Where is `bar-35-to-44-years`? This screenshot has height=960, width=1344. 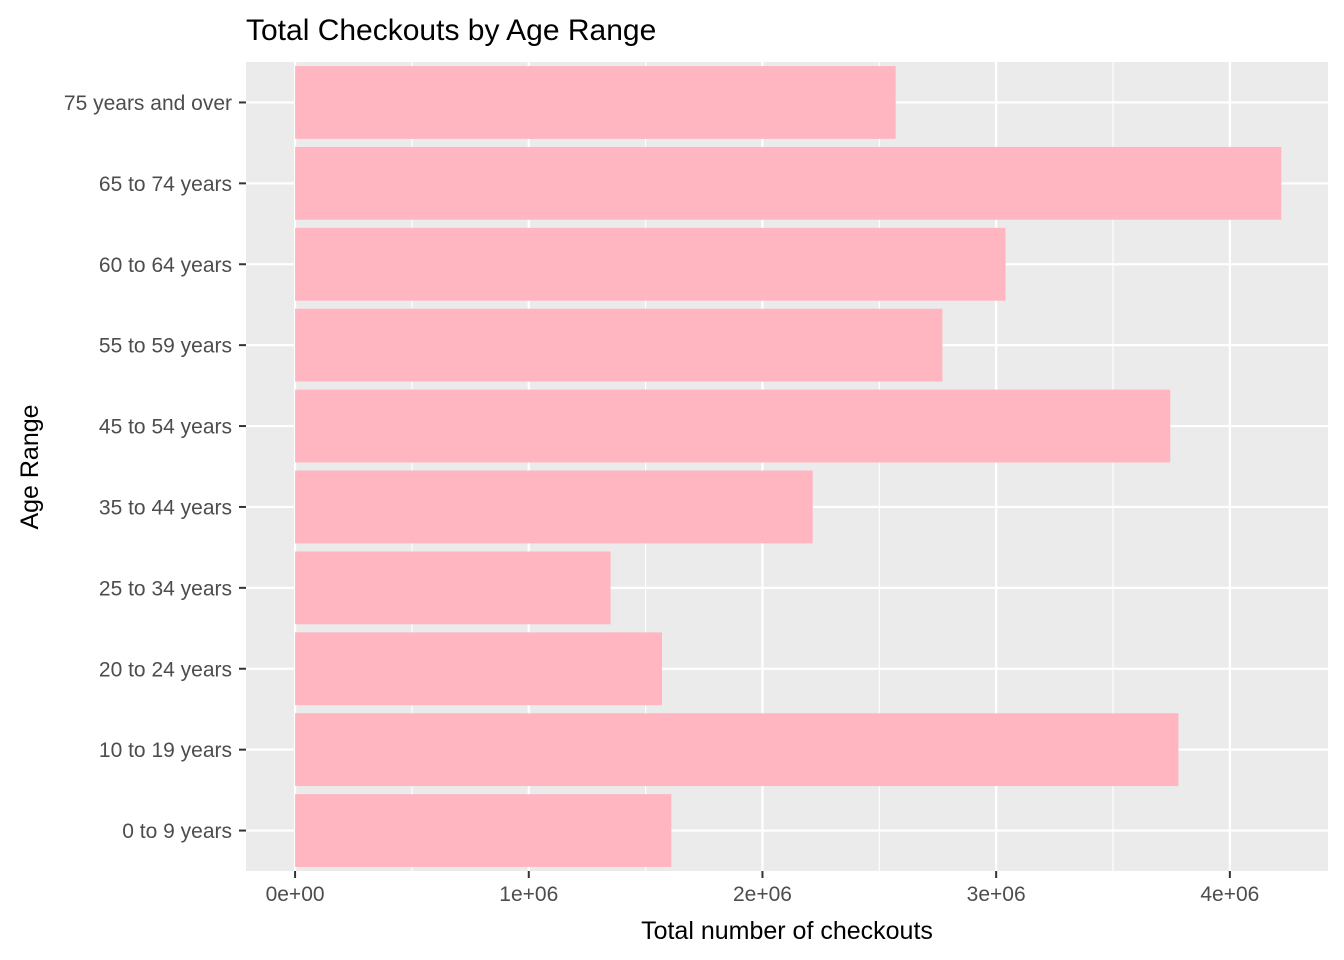 bar-35-to-44-years is located at coordinates (554, 507).